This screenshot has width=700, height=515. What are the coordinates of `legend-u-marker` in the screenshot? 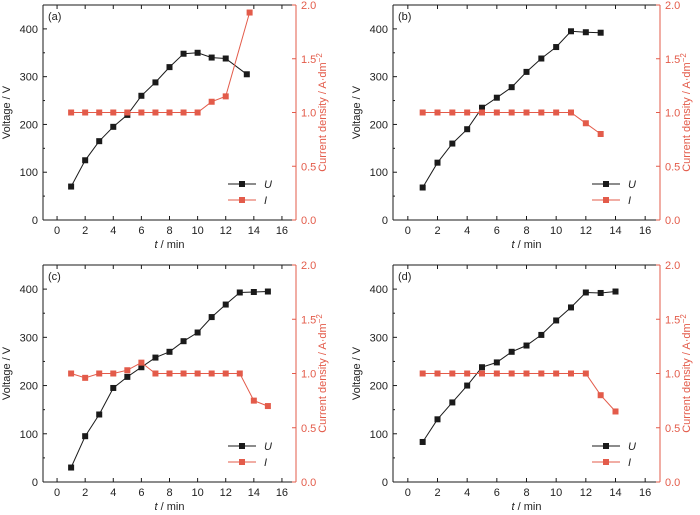 It's located at (242, 184).